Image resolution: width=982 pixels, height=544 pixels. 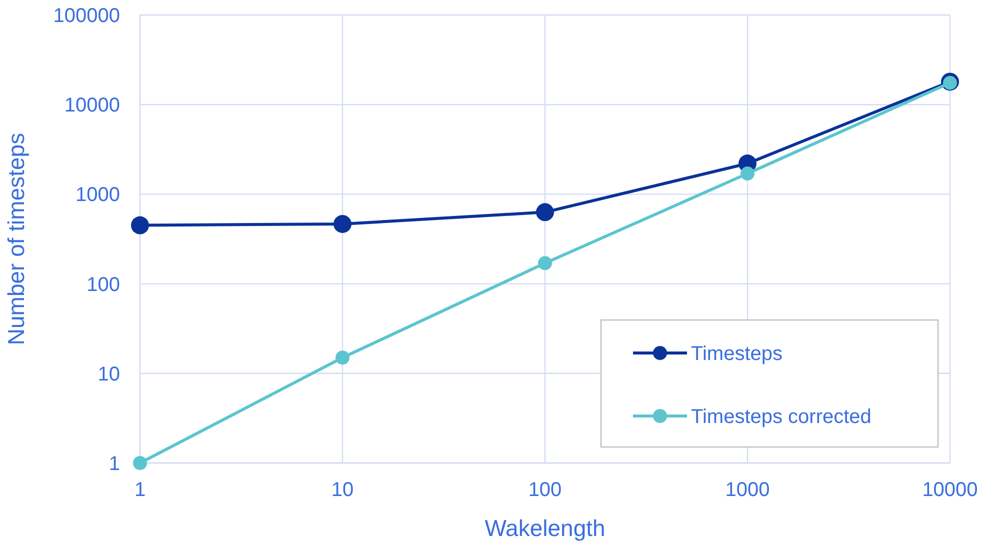 What do you see at coordinates (109, 374) in the screenshot?
I see `y-tick-label: 10` at bounding box center [109, 374].